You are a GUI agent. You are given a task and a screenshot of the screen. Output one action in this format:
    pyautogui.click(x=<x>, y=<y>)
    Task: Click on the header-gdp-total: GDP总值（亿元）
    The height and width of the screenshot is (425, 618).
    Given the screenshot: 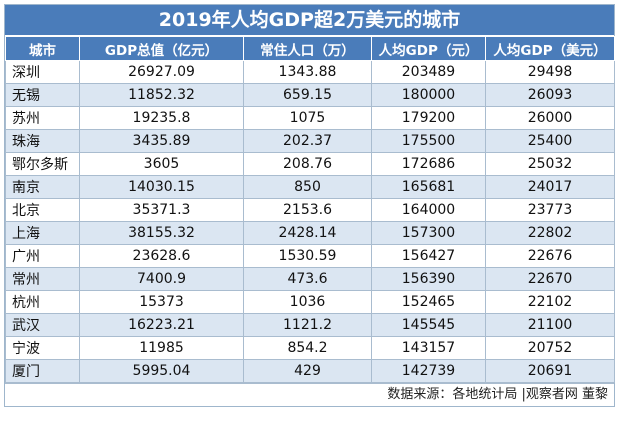 What is the action you would take?
    pyautogui.click(x=161, y=48)
    